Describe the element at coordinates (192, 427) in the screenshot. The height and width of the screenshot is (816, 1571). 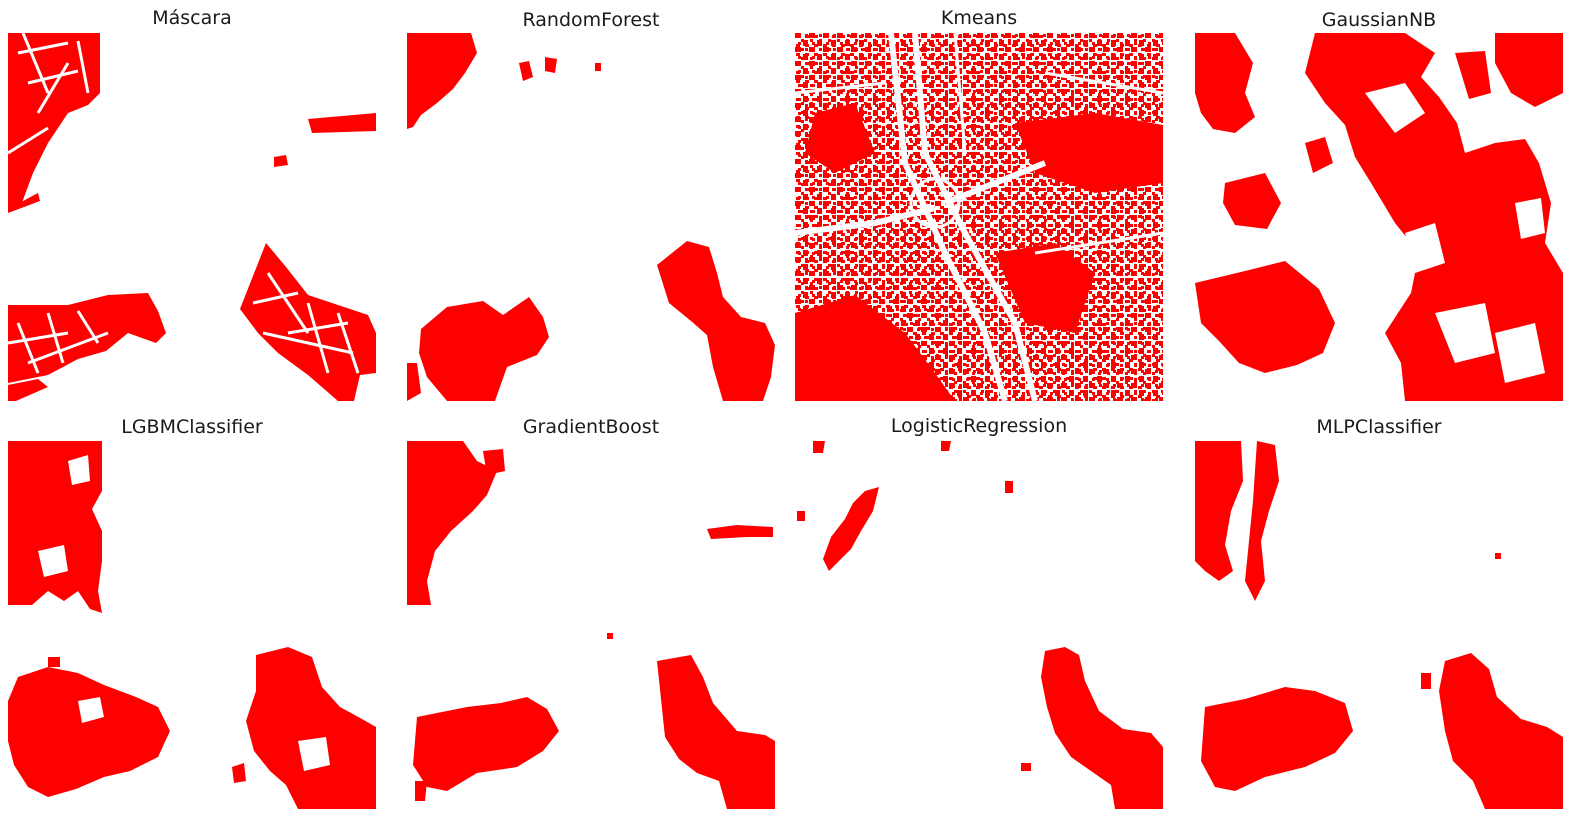
I see `panel-title-lgbmclassifier: LGBMClassifier` at that location.